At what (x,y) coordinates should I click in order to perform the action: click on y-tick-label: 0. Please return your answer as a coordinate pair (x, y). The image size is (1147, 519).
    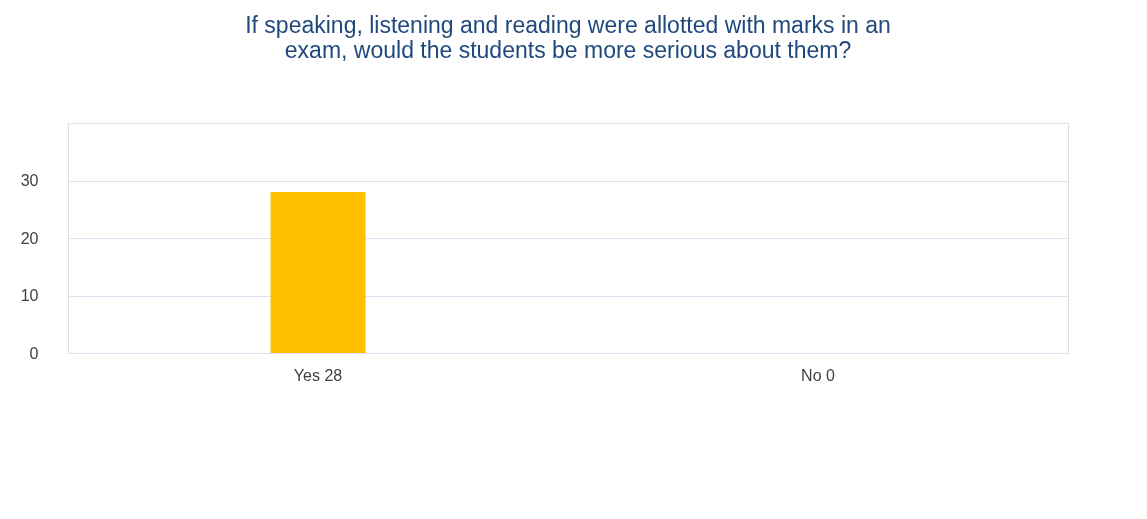
    Looking at the image, I should click on (34, 353).